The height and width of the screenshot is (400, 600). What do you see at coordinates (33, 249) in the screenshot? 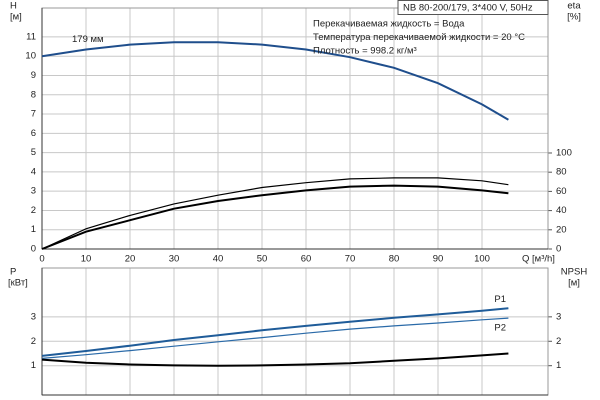
I see `y-tick-label: 0` at bounding box center [33, 249].